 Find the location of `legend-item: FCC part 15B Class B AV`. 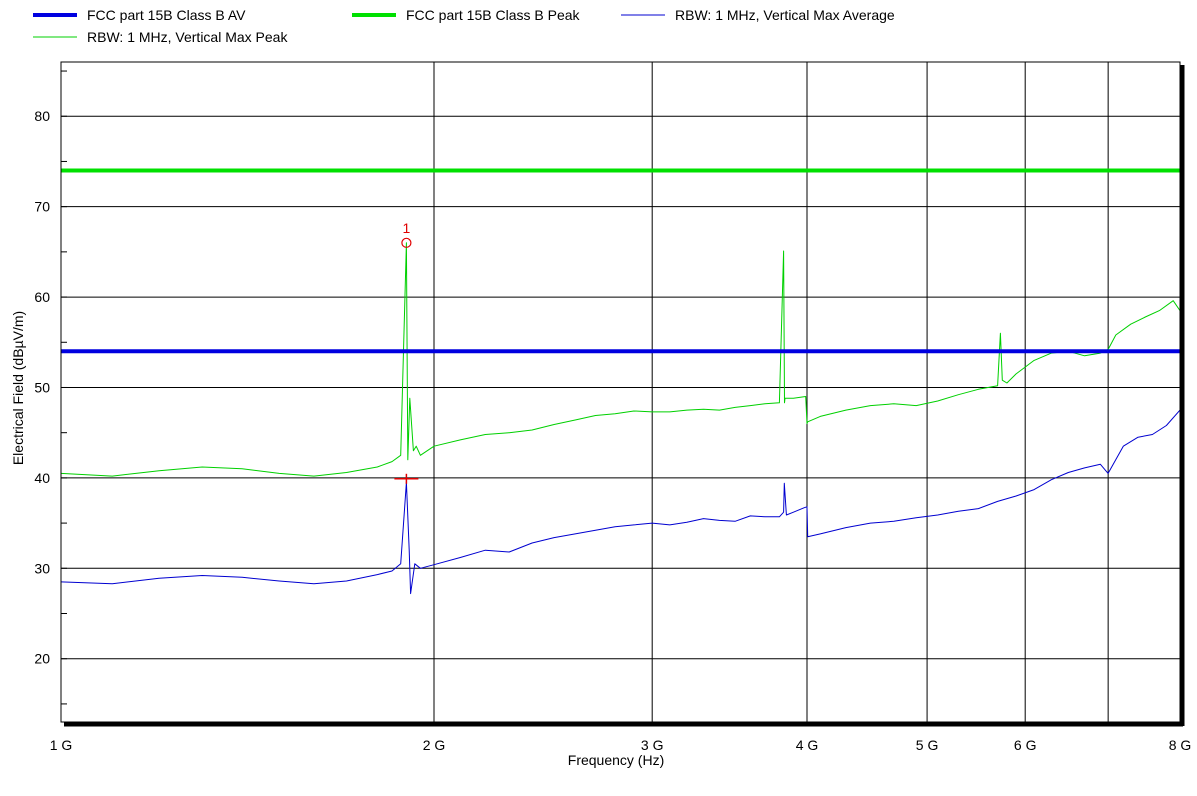

legend-item: FCC part 15B Class B AV is located at coordinates (139, 15).